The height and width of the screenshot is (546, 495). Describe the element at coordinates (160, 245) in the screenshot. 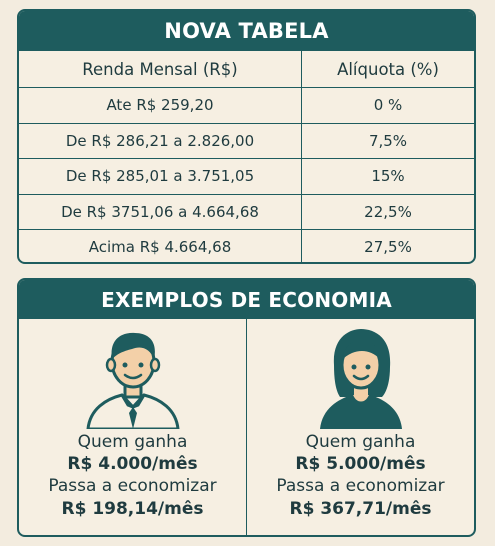

I see `income-cell: Acima R$ 4.664,68` at that location.